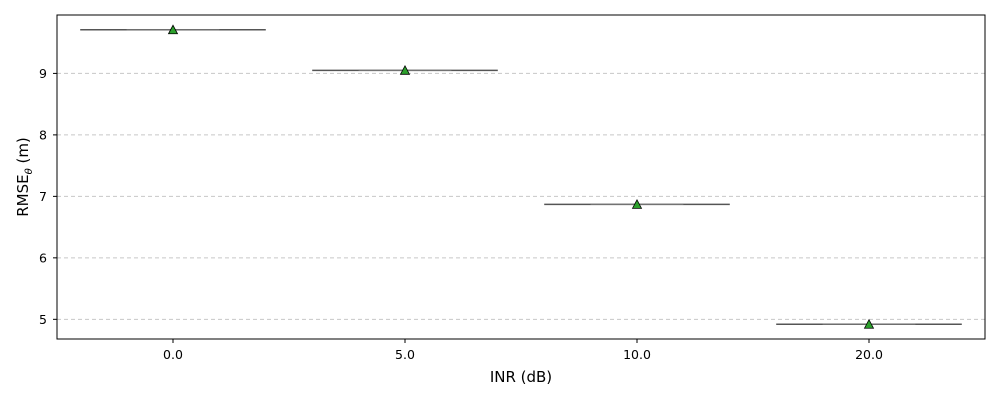 This screenshot has width=1000, height=400. What do you see at coordinates (637, 354) in the screenshot?
I see `x-tick-label: 10.0` at bounding box center [637, 354].